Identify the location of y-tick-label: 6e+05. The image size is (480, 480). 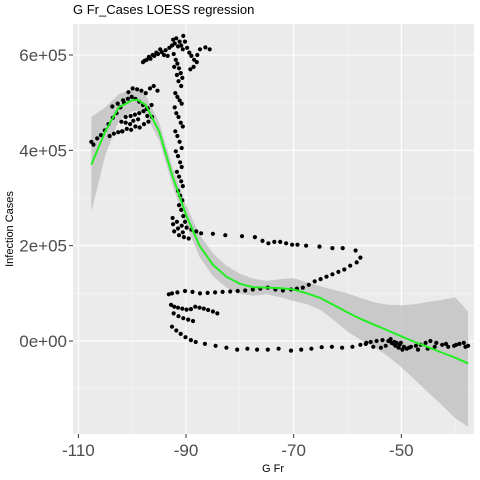
(43, 55).